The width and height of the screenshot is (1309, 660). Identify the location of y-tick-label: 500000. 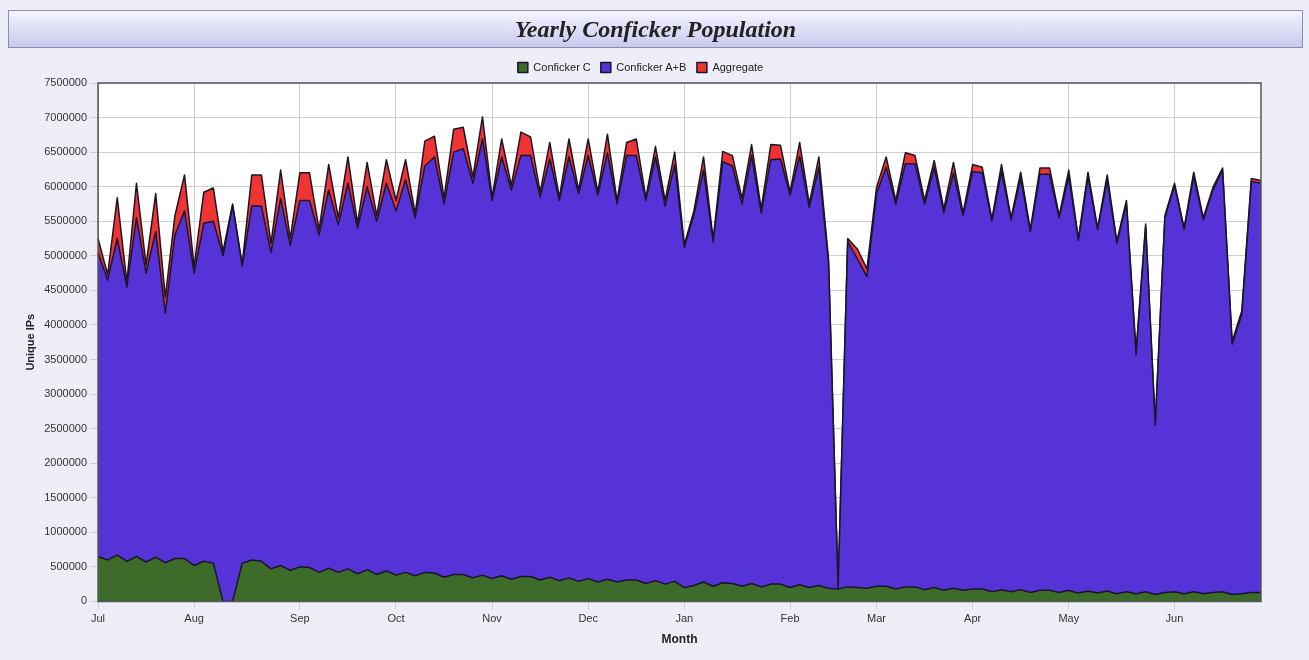
(69, 565).